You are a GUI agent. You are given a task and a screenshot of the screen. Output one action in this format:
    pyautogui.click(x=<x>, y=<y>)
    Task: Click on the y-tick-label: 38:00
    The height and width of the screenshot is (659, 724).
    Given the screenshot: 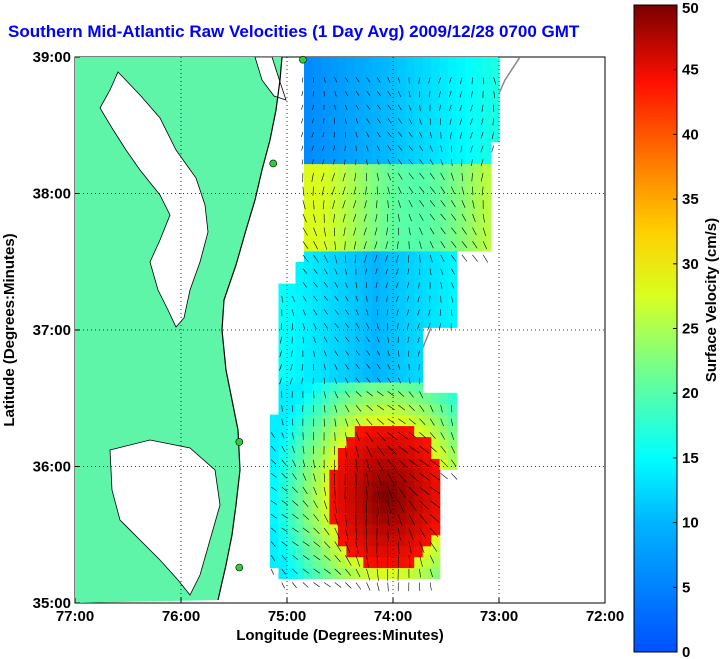 What is the action you would take?
    pyautogui.click(x=52, y=194)
    